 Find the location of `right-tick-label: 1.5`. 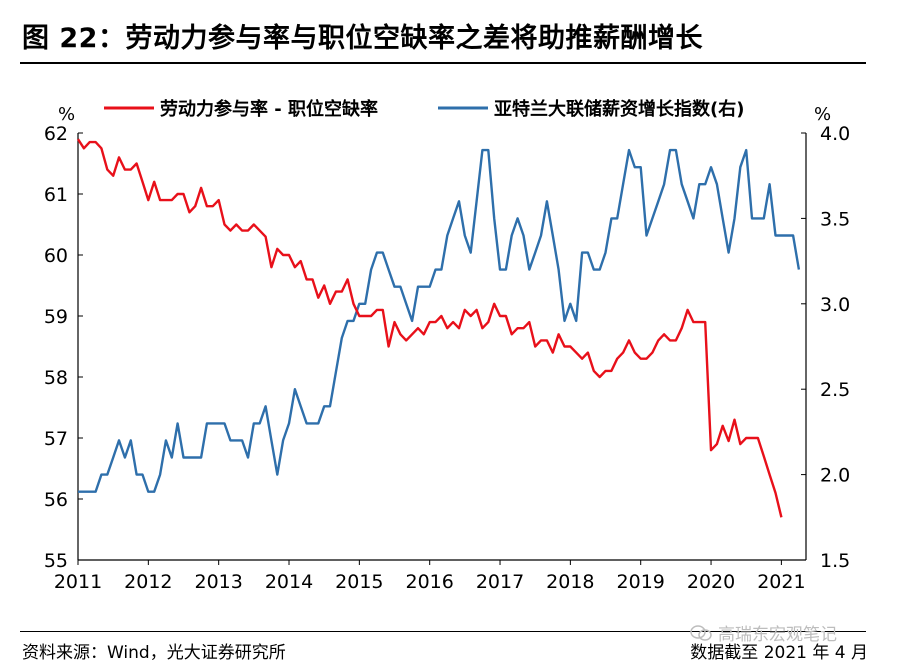

right-tick-label: 1.5 is located at coordinates (835, 561).